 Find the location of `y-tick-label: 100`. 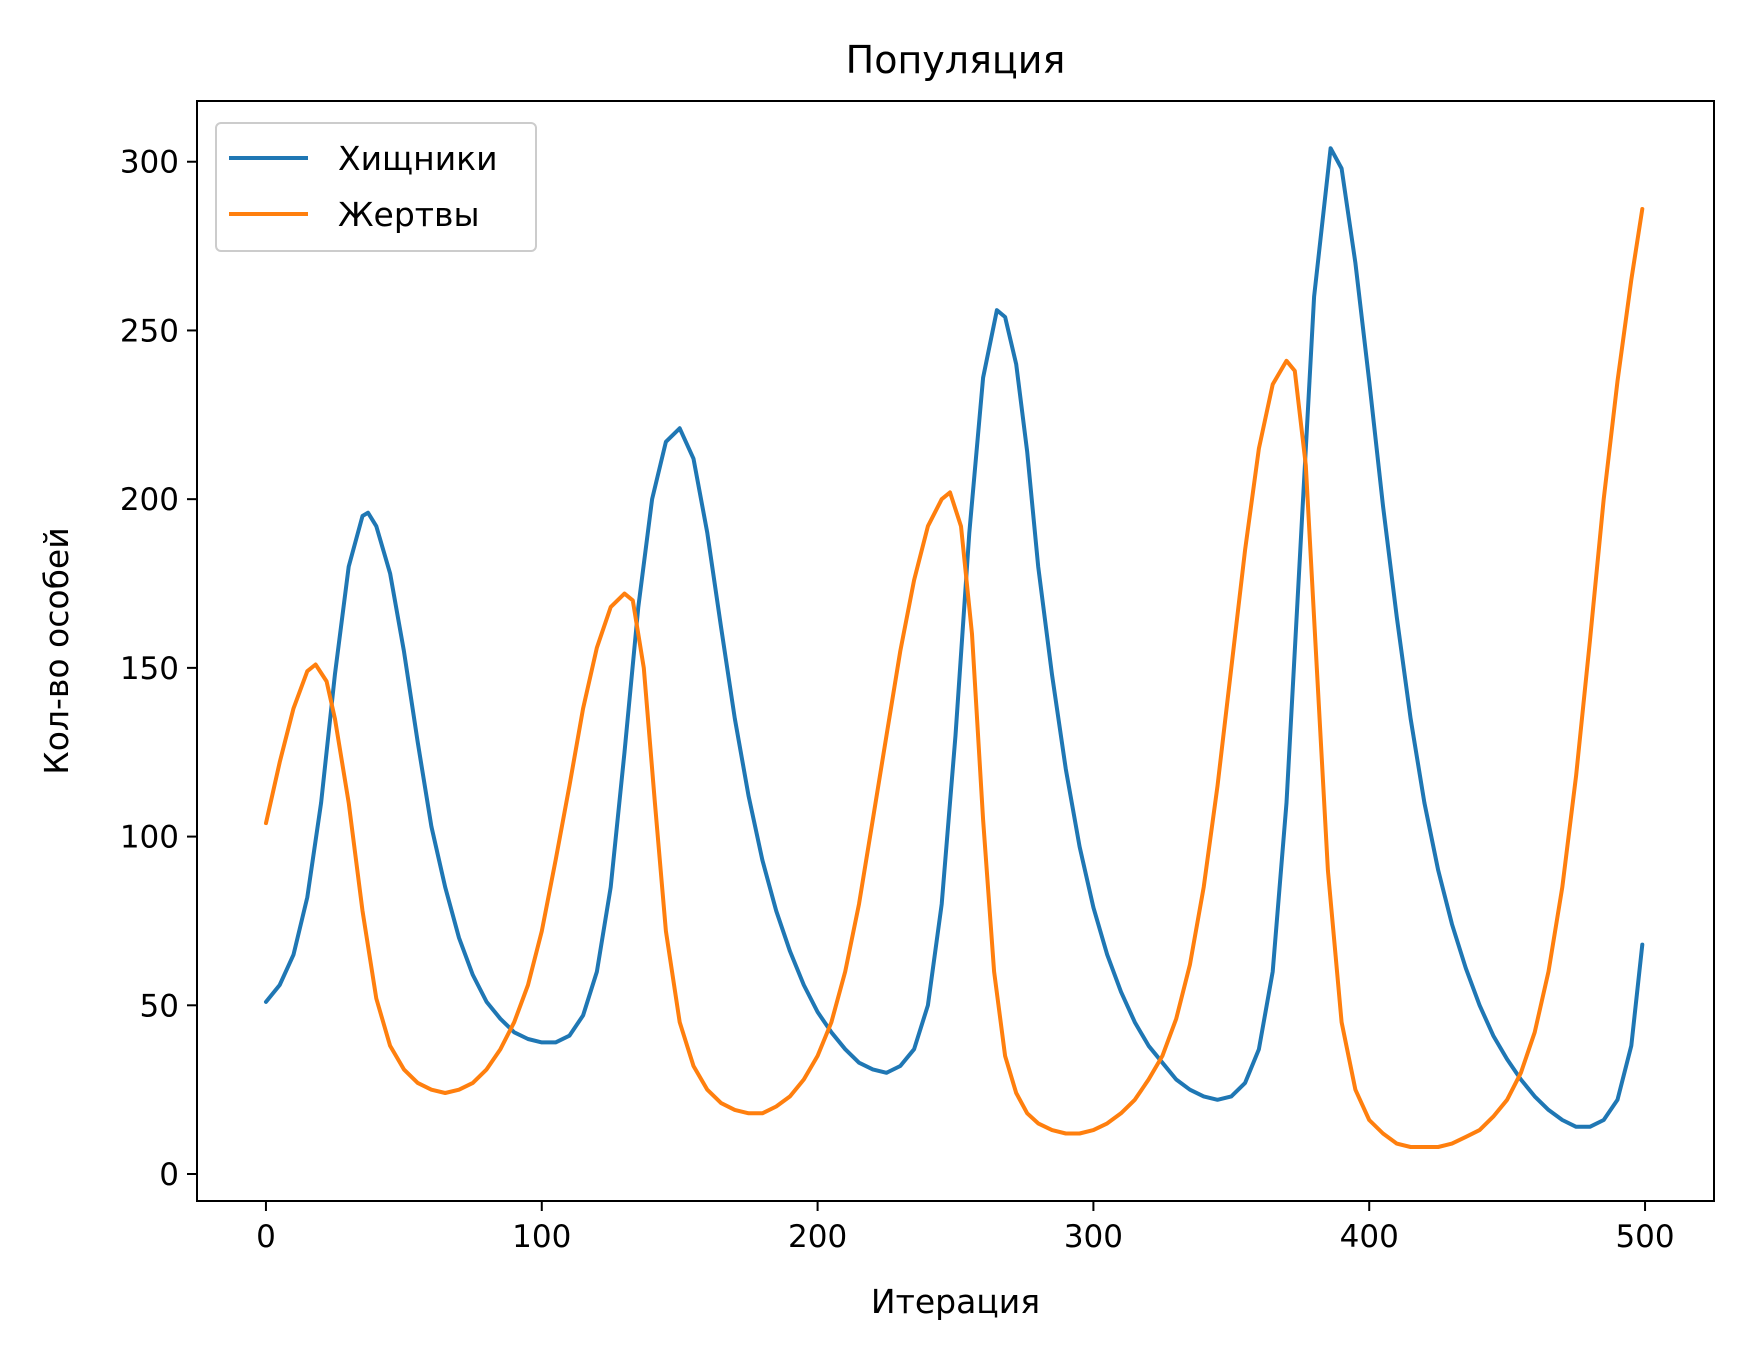

y-tick-label: 100 is located at coordinates (149, 838).